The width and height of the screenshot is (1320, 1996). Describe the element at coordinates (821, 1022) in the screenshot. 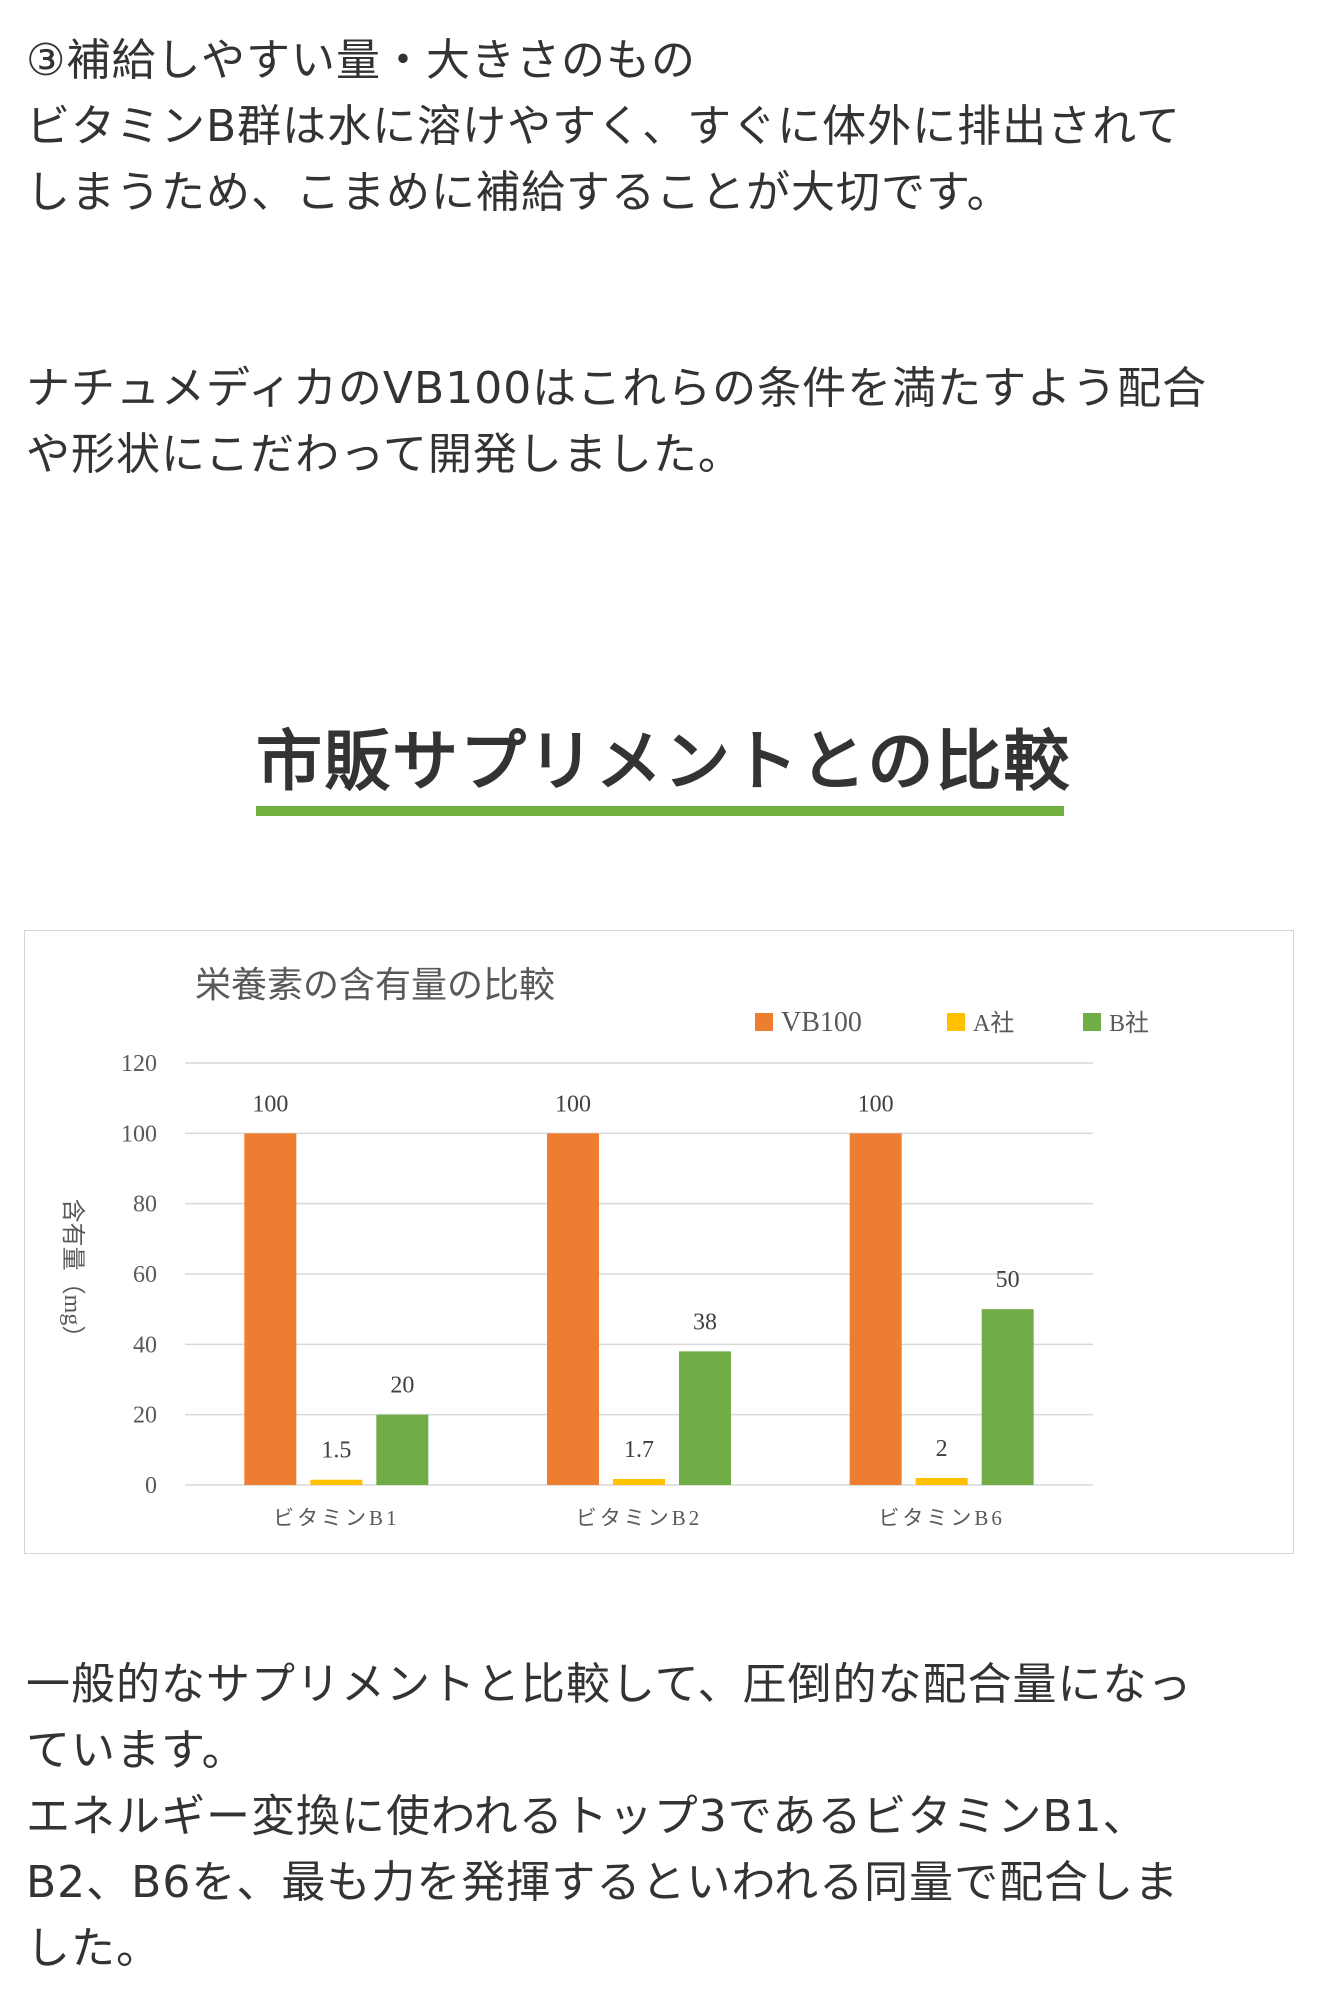

I see `legend-label: VB100` at that location.